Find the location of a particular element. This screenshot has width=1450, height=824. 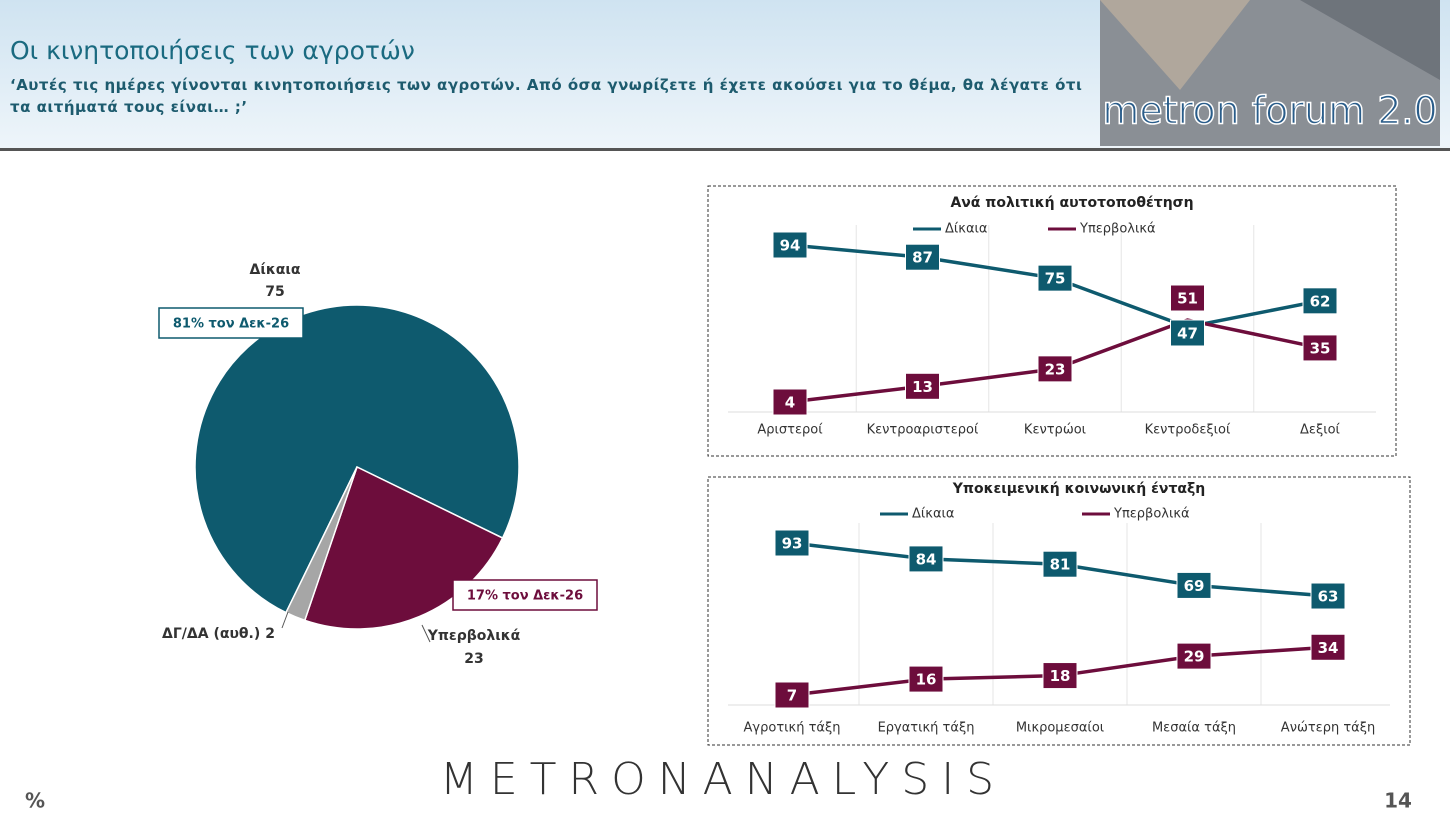

data-label: 35 is located at coordinates (1320, 348).